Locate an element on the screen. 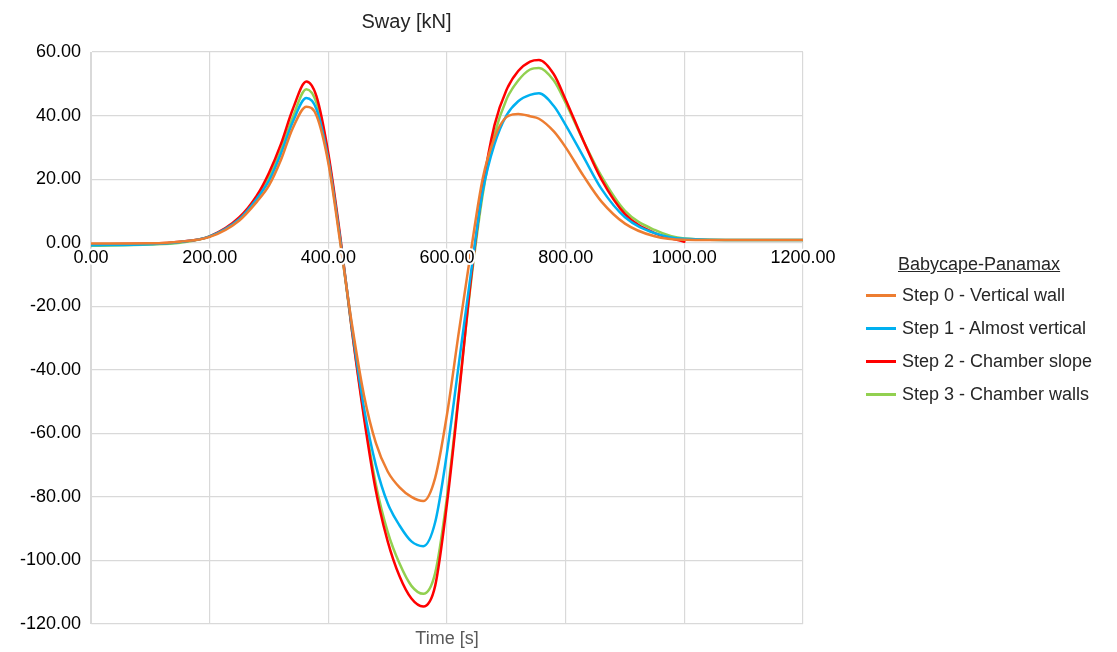 The height and width of the screenshot is (652, 1117). legend-label: Step 0 - Vertical wall is located at coordinates (984, 295).